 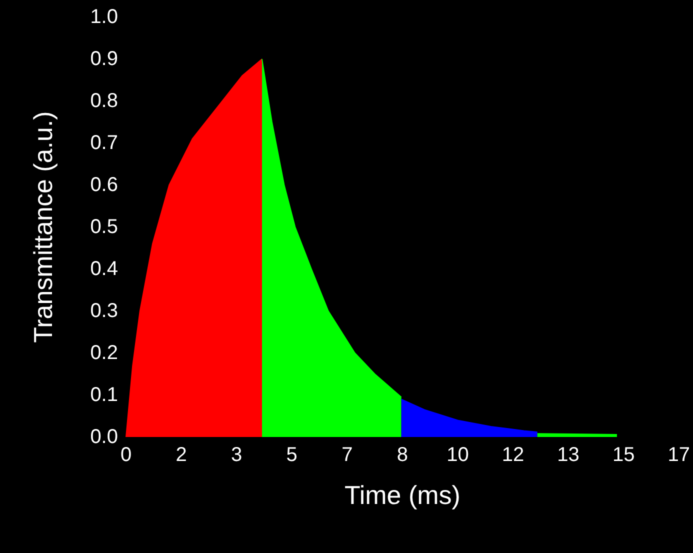 I want to click on x-axis-title: Time (ms), so click(x=402, y=495).